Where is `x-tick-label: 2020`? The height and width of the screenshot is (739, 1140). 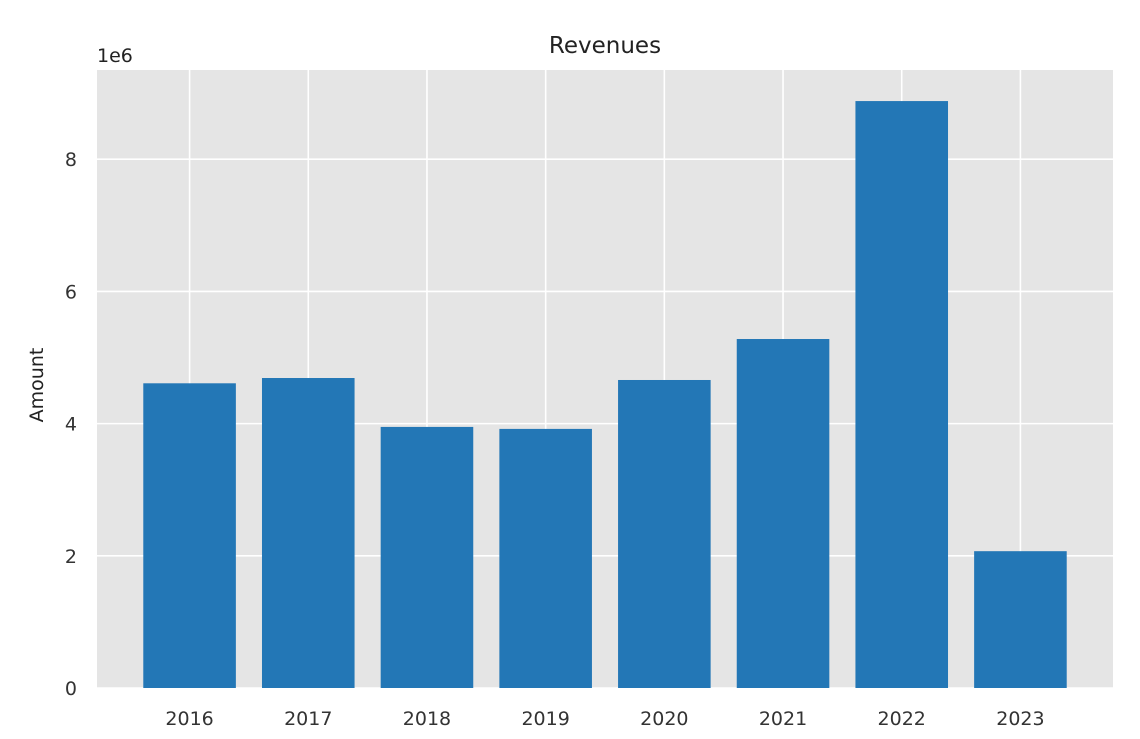 x-tick-label: 2020 is located at coordinates (664, 719).